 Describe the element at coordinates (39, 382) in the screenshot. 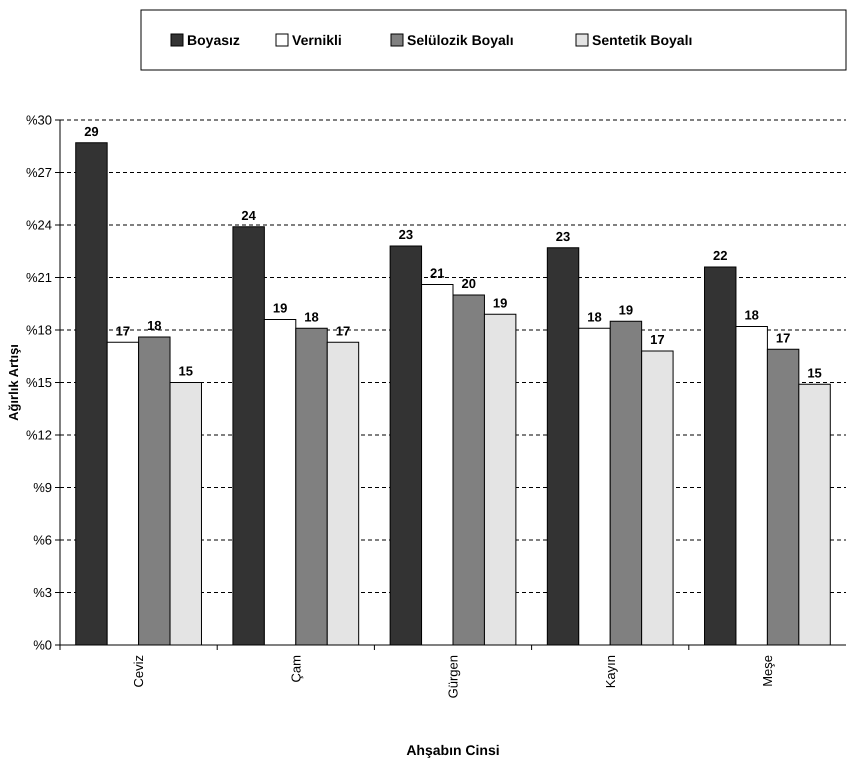

I see `y-tick-label: %15` at that location.